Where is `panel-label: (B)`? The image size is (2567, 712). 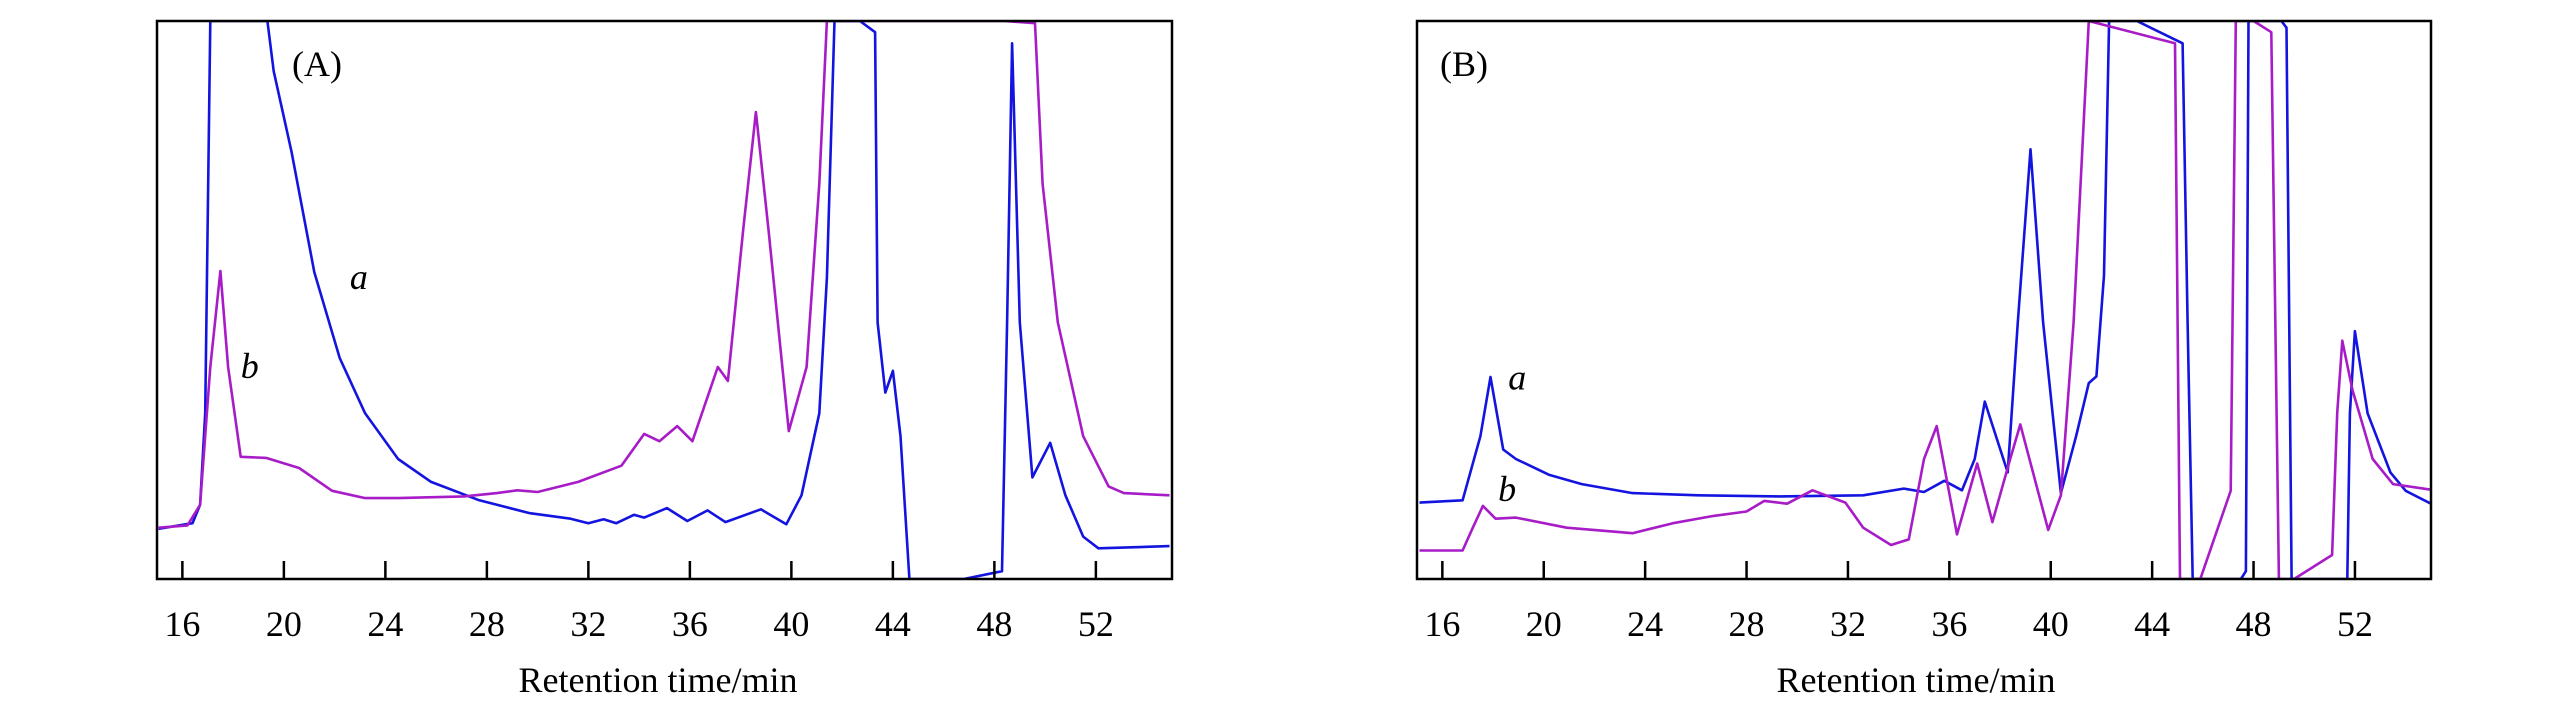
panel-label: (B) is located at coordinates (1464, 64).